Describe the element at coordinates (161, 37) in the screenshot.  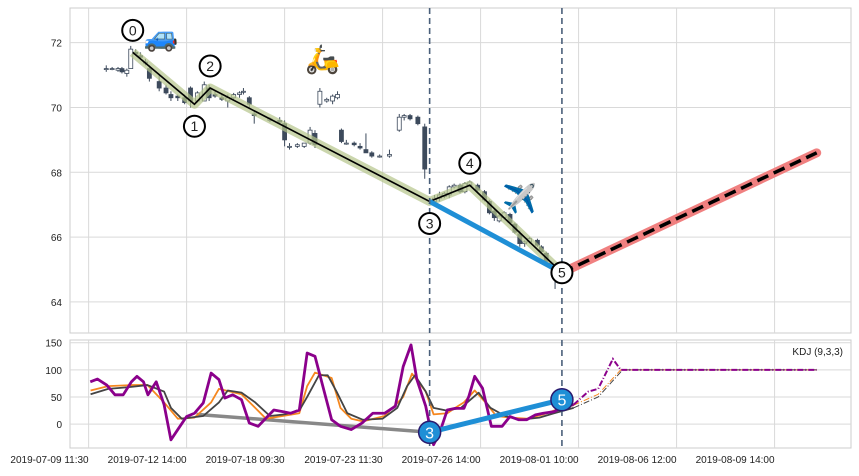
I see `car-icon: 🚙` at that location.